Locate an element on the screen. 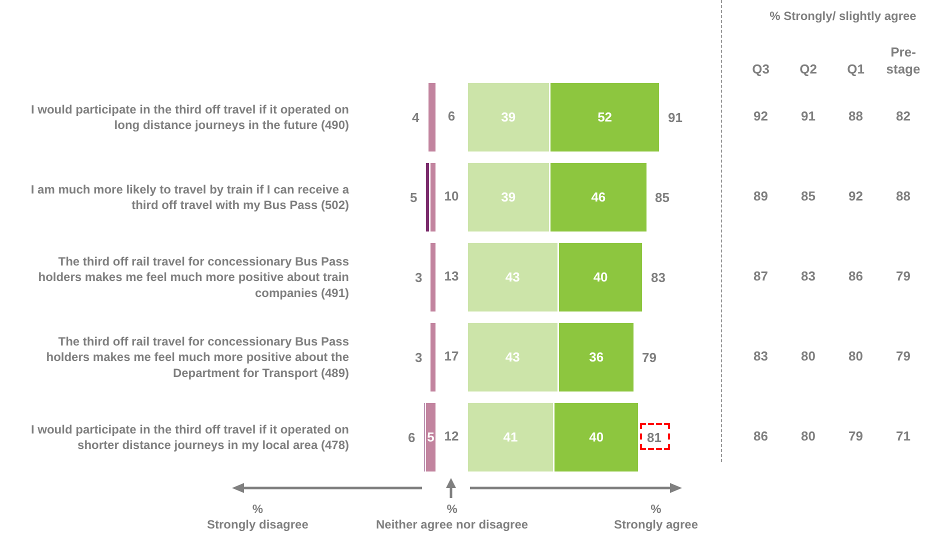  total-label: 6 is located at coordinates (412, 437).